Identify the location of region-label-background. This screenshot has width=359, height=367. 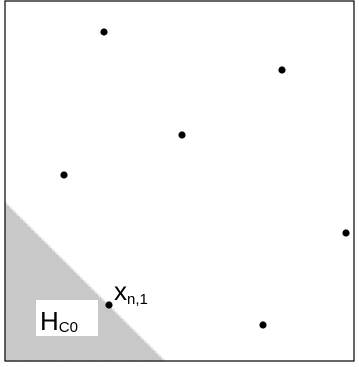
(67, 318).